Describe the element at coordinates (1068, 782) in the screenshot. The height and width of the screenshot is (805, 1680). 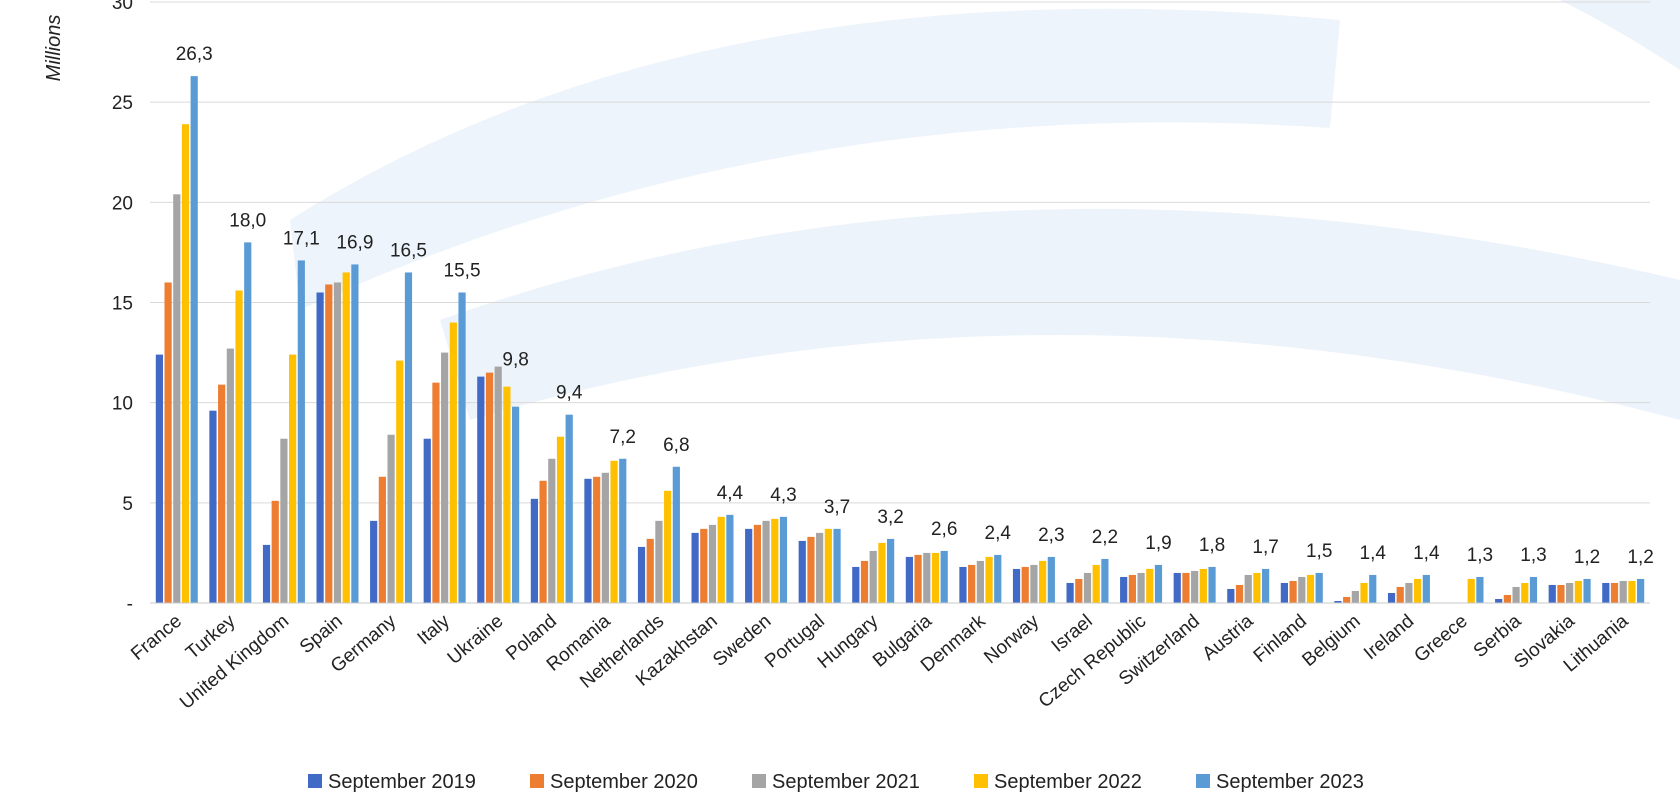
I see `legend-label: September 2022` at that location.